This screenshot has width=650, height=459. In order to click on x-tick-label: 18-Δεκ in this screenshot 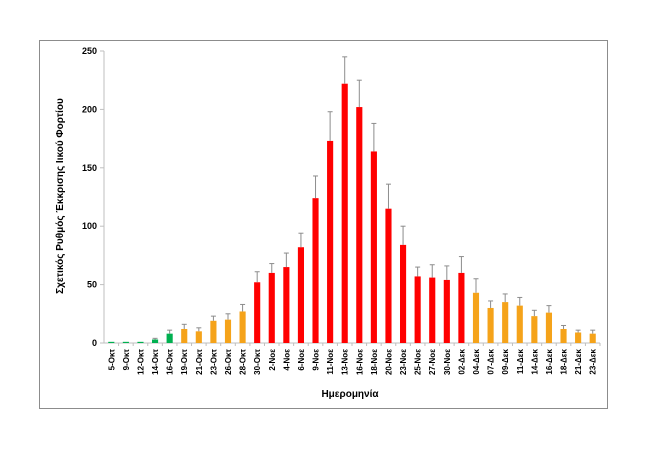, I will do `click(564, 361)`.